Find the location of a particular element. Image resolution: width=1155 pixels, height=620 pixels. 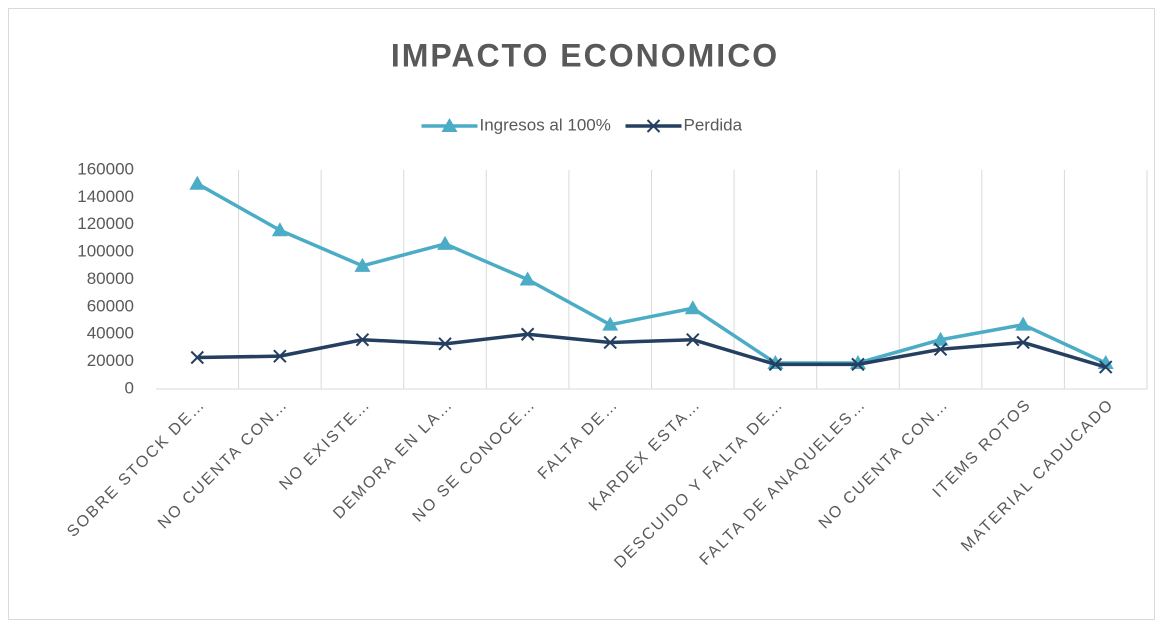

legend-label: Perdida is located at coordinates (713, 124).